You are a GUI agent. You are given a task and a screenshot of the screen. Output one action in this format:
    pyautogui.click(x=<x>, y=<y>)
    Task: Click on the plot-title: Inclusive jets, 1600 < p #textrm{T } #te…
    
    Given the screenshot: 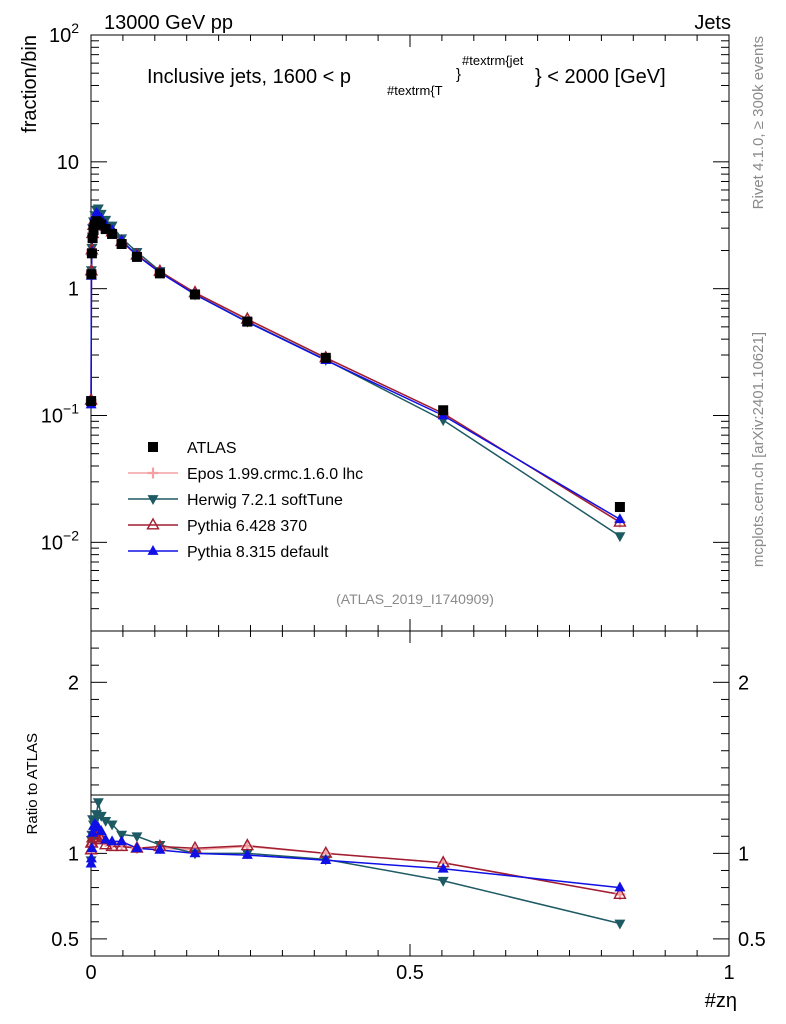 What is the action you would take?
    pyautogui.click(x=406, y=74)
    